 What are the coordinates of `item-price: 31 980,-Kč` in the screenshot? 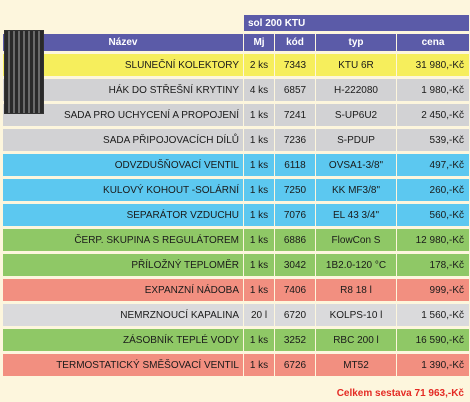 It's located at (433, 65).